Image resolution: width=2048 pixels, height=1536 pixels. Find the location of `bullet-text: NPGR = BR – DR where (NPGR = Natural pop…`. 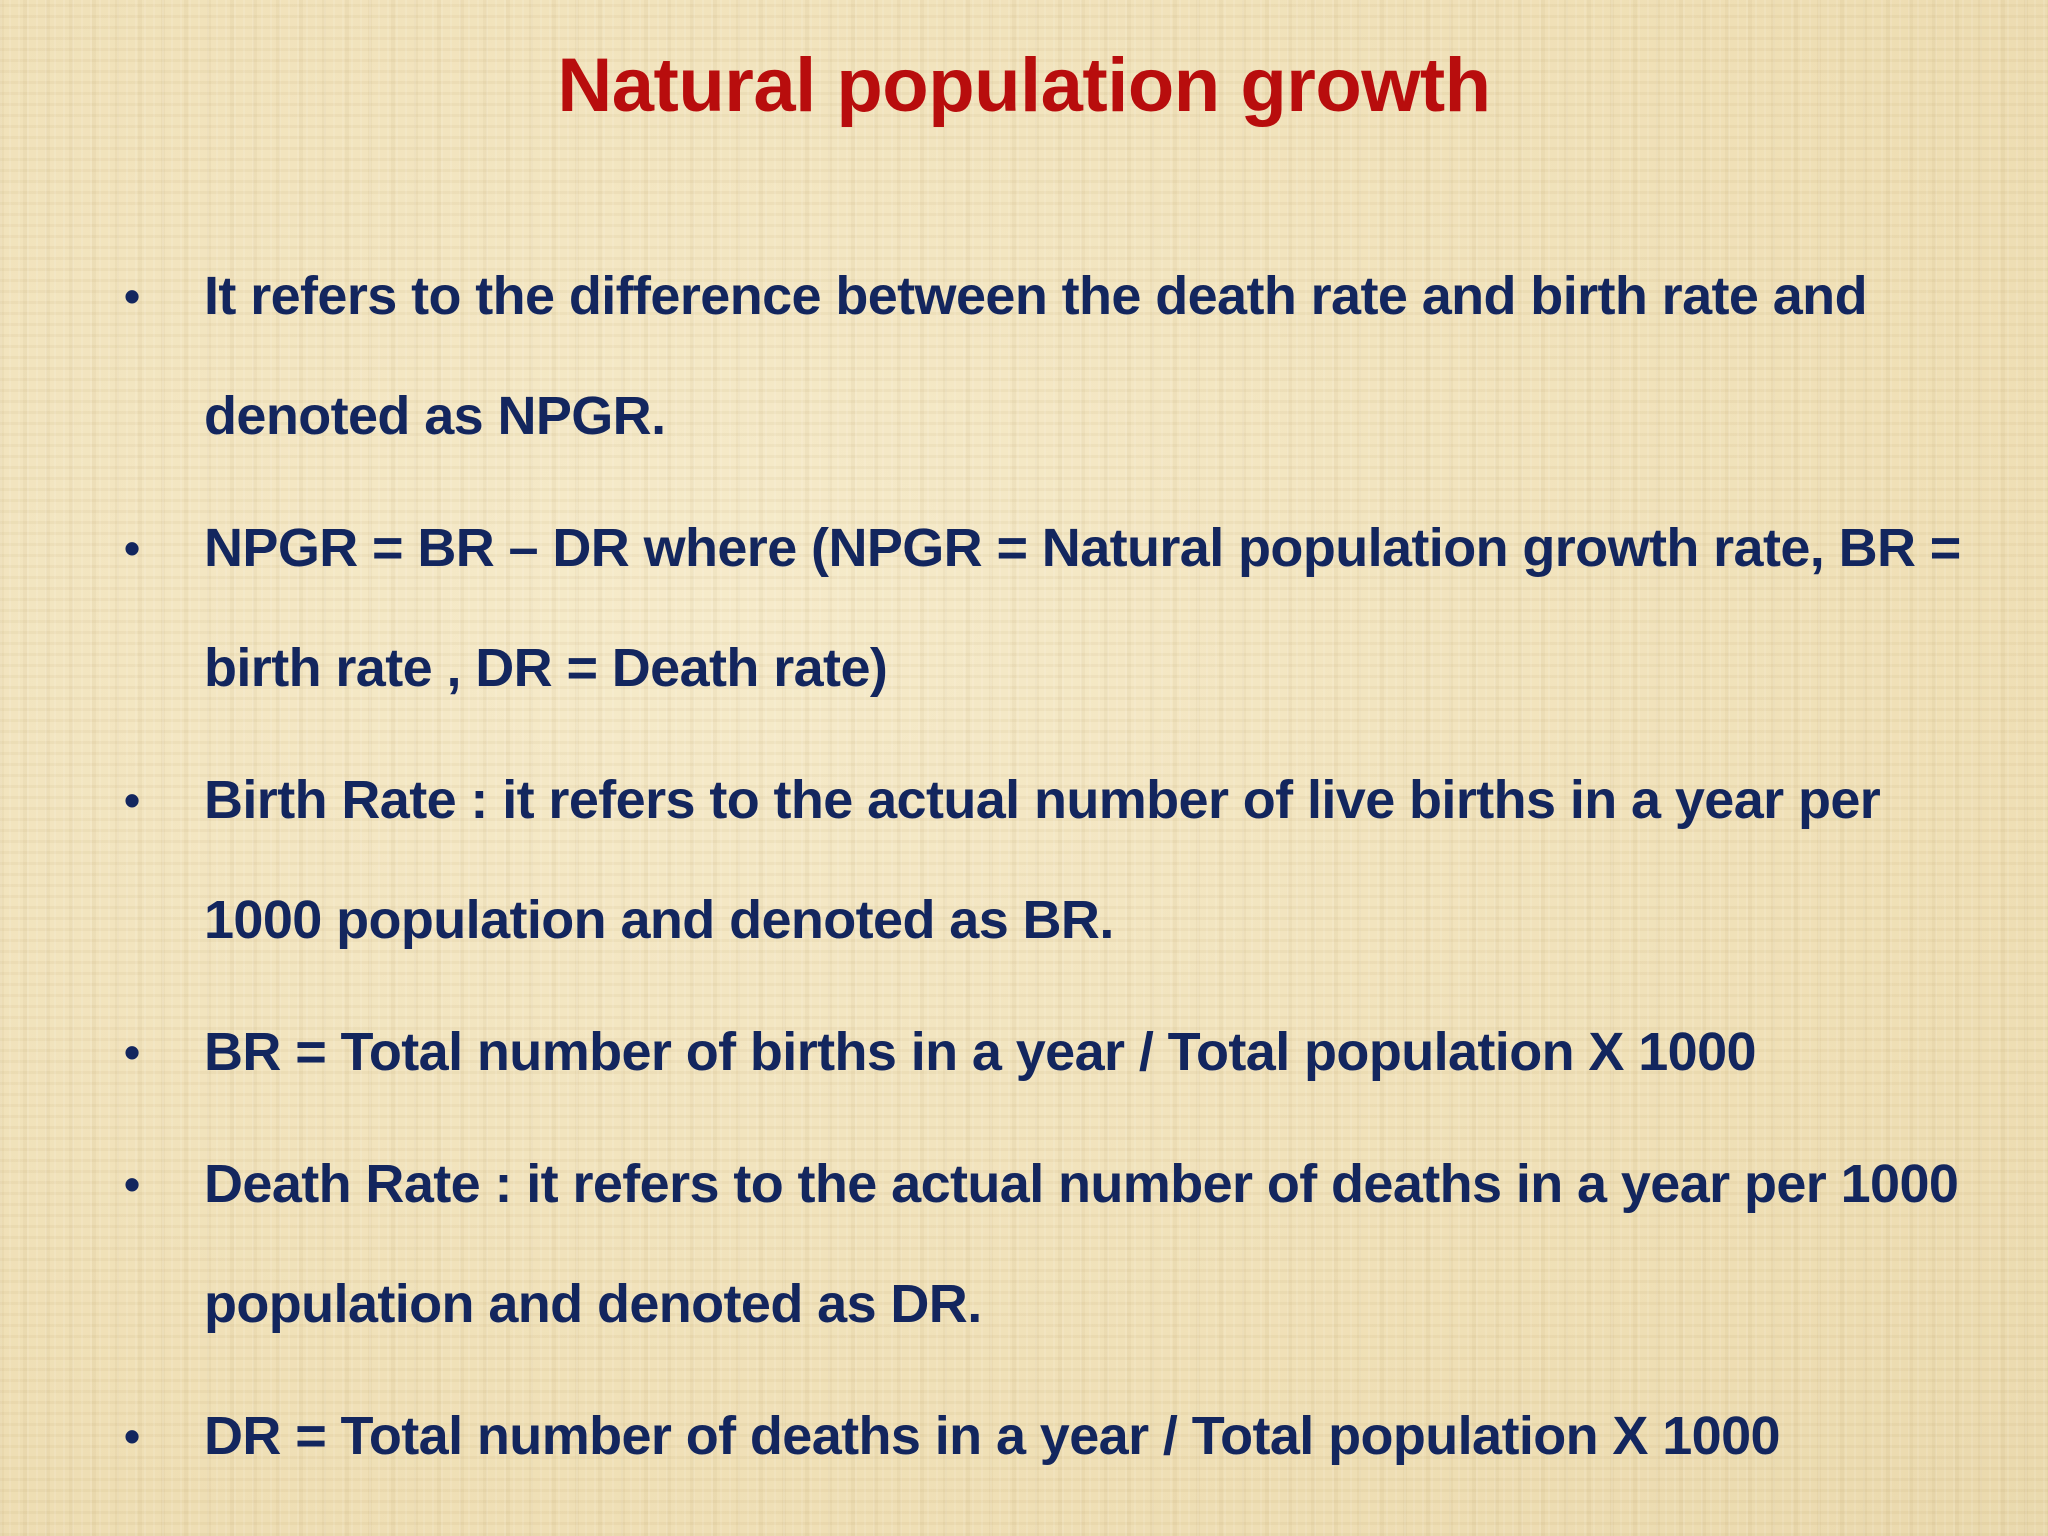

bullet-text: NPGR = BR – DR where (NPGR = Natural pop… is located at coordinates (1082, 608).